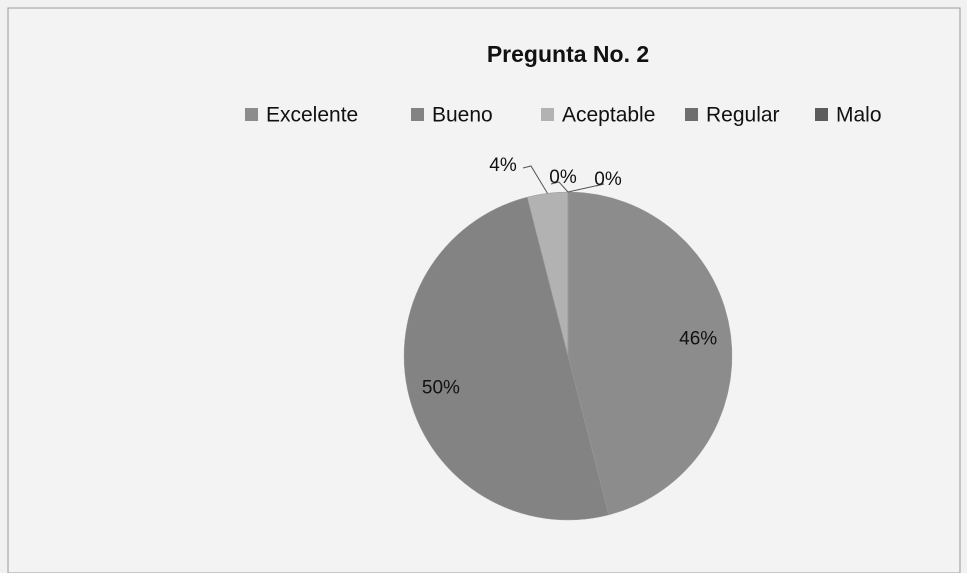 This screenshot has height=573, width=967. I want to click on data-label: 46%, so click(698, 339).